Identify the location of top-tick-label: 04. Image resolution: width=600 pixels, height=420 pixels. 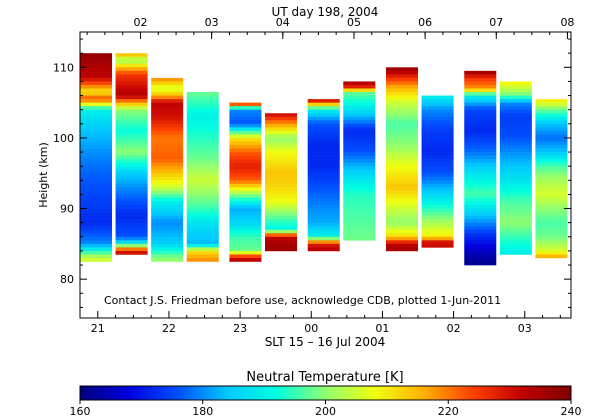
(283, 22).